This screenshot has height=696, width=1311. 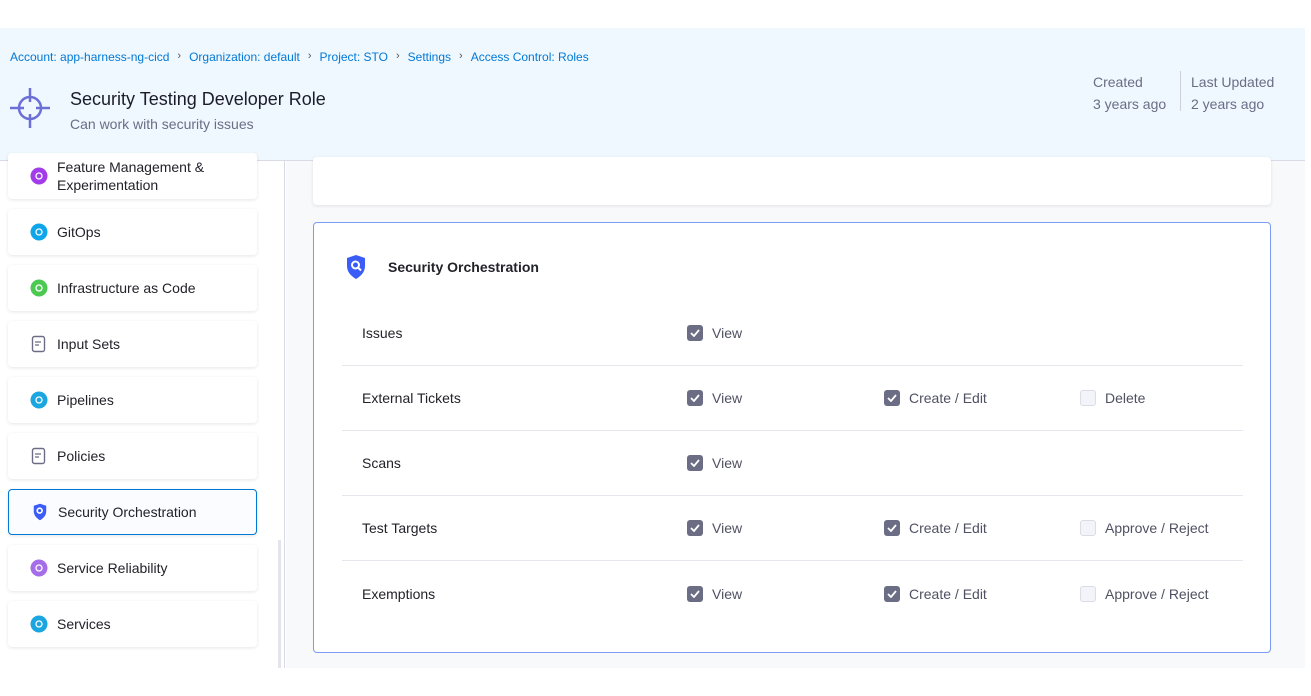 What do you see at coordinates (1157, 593) in the screenshot?
I see `permission-label: Approve / Reject` at bounding box center [1157, 593].